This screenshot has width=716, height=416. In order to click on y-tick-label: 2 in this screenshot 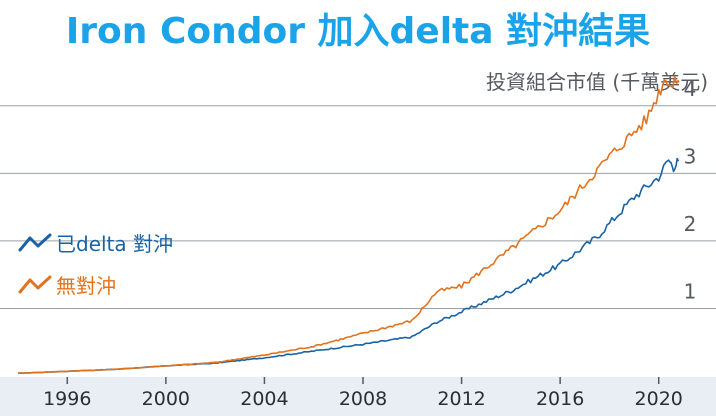, I will do `click(690, 224)`.